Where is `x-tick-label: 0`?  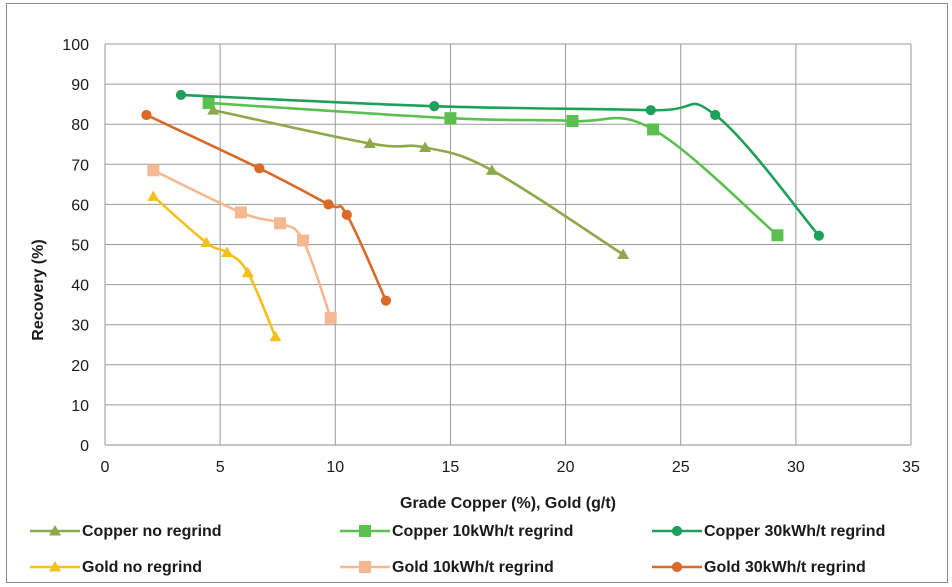
x-tick-label: 0 is located at coordinates (105, 467).